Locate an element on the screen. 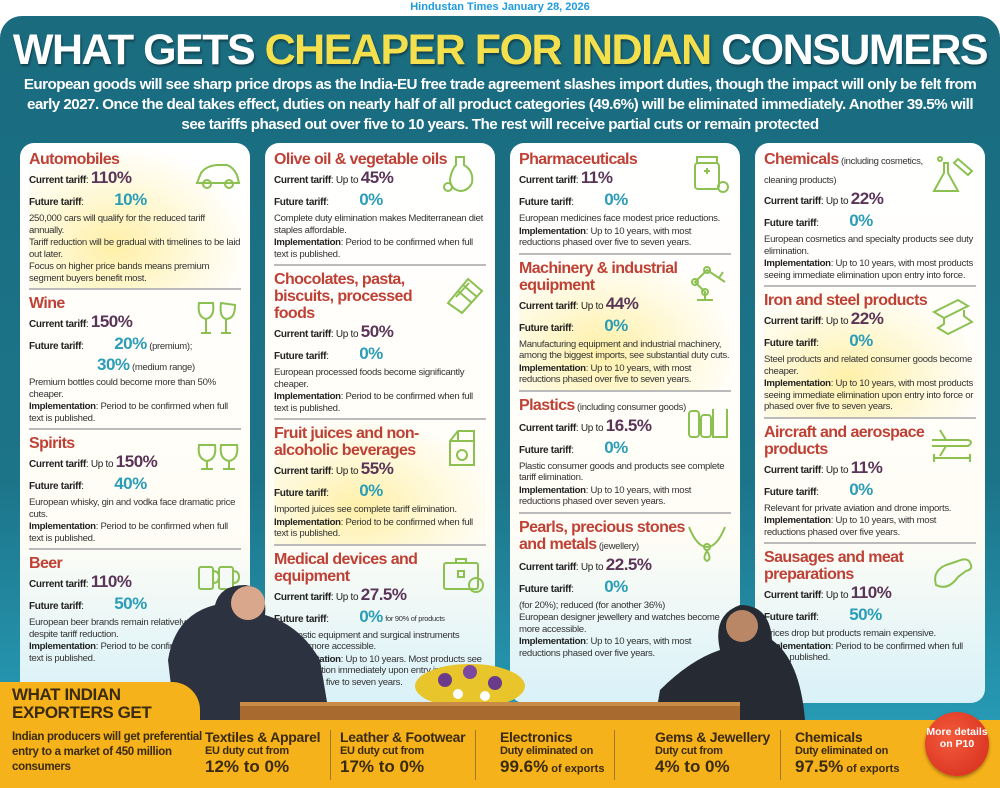  current-tariff-value: 11% is located at coordinates (866, 467).